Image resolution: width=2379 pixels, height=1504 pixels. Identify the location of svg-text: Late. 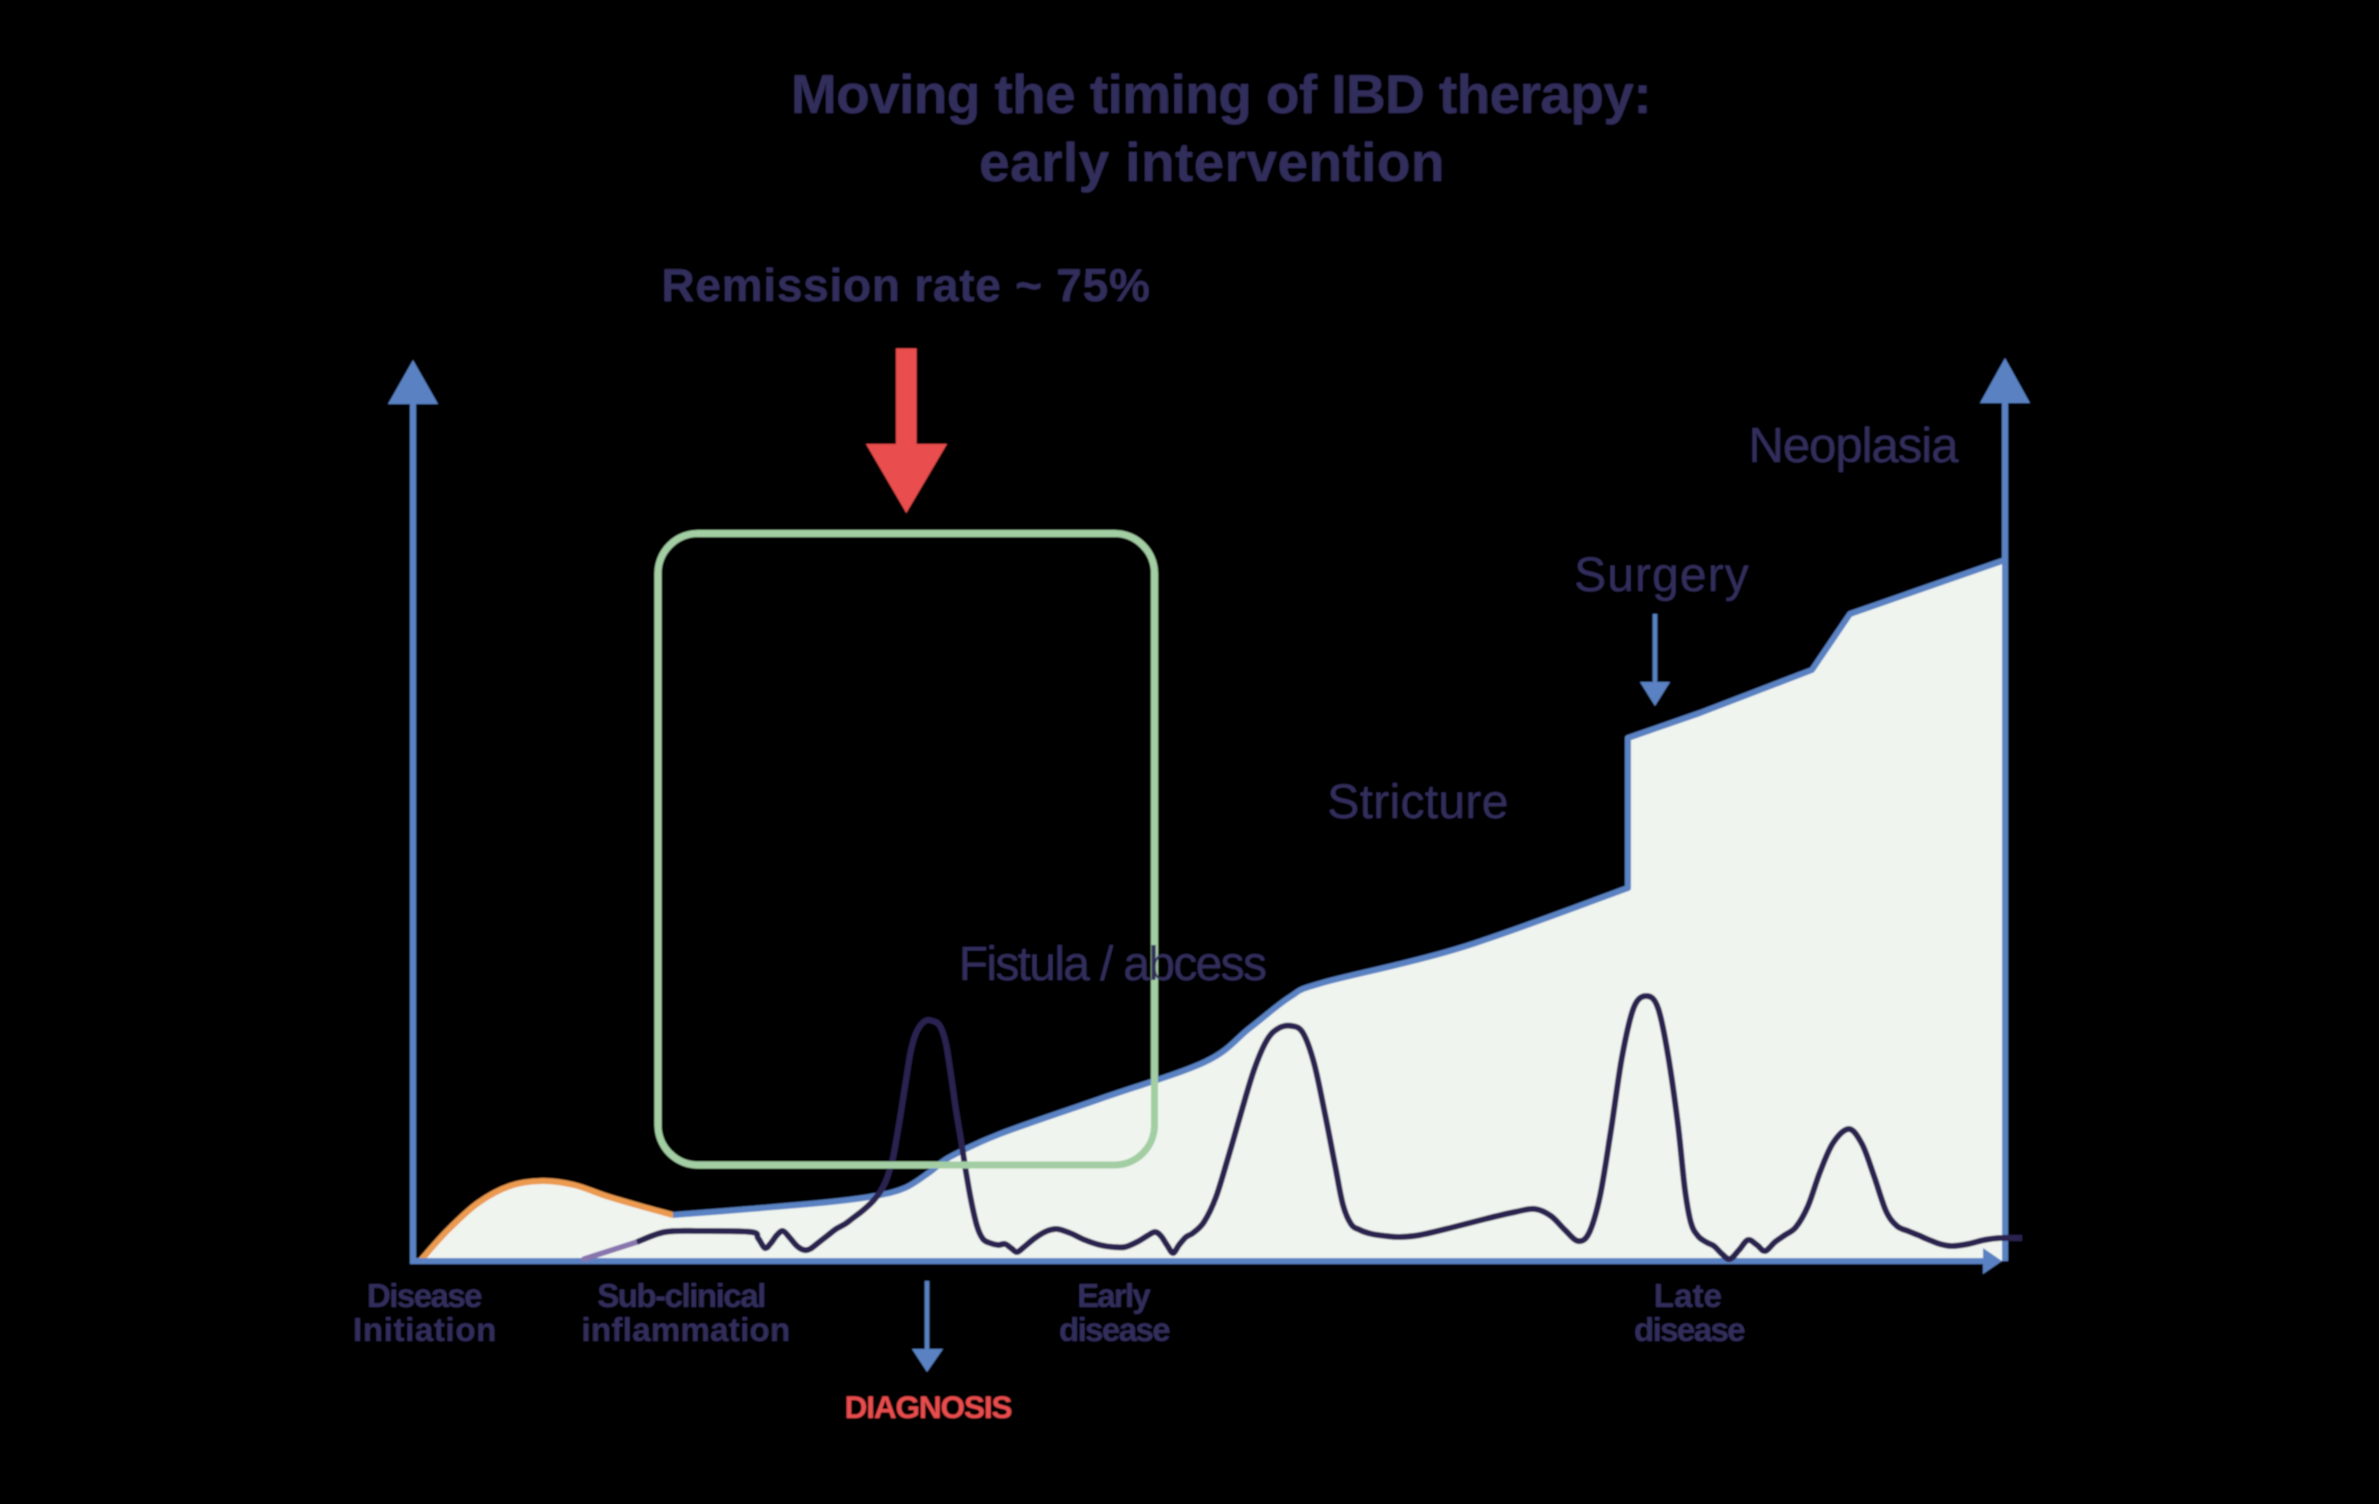
(1688, 1295).